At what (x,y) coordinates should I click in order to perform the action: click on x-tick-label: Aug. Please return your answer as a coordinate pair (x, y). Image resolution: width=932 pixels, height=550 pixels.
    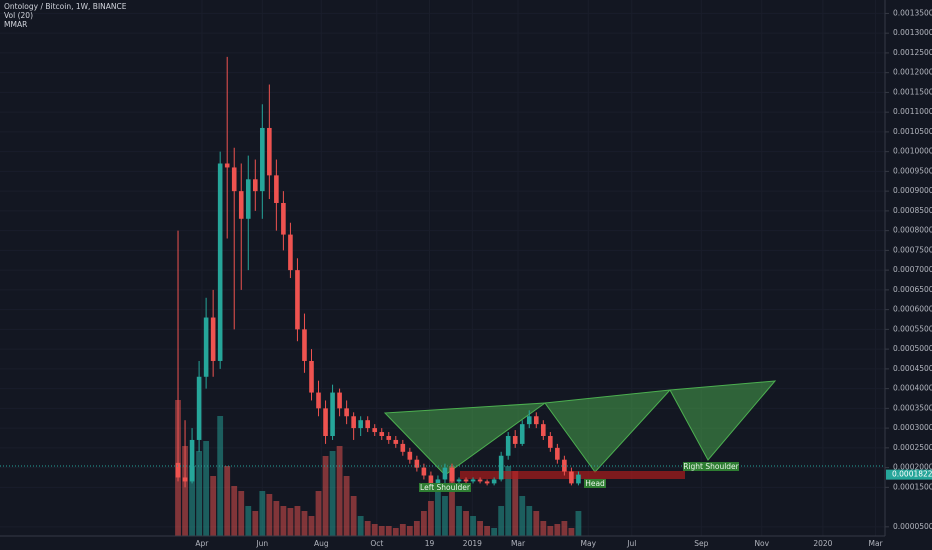
    Looking at the image, I should click on (321, 543).